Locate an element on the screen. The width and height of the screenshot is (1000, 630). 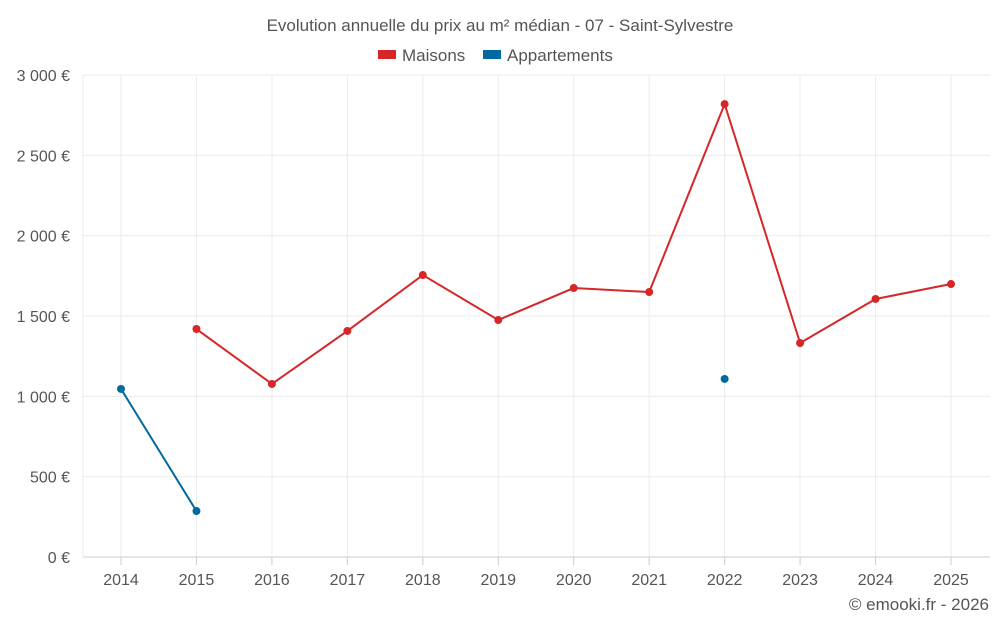
y-tick-label: 2 000 € is located at coordinates (43, 237).